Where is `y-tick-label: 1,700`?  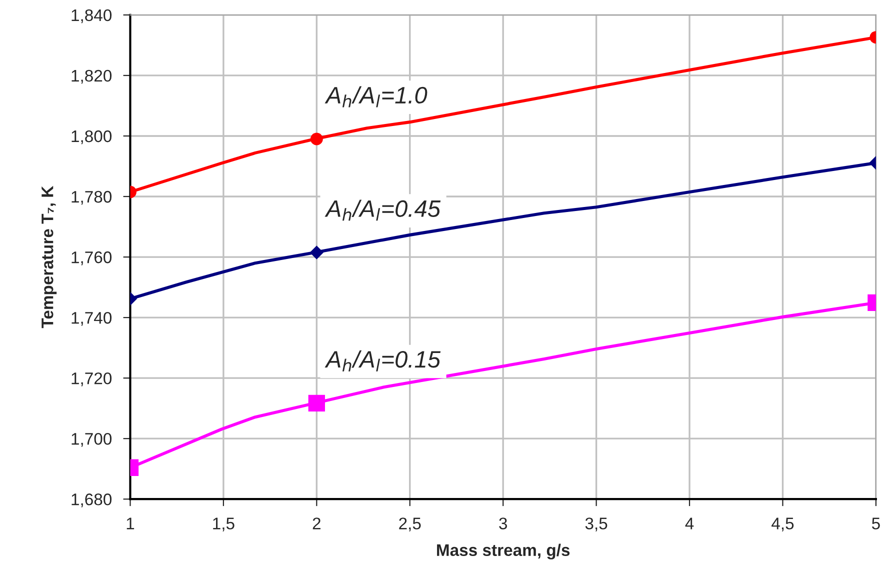
y-tick-label: 1,700 is located at coordinates (92, 439).